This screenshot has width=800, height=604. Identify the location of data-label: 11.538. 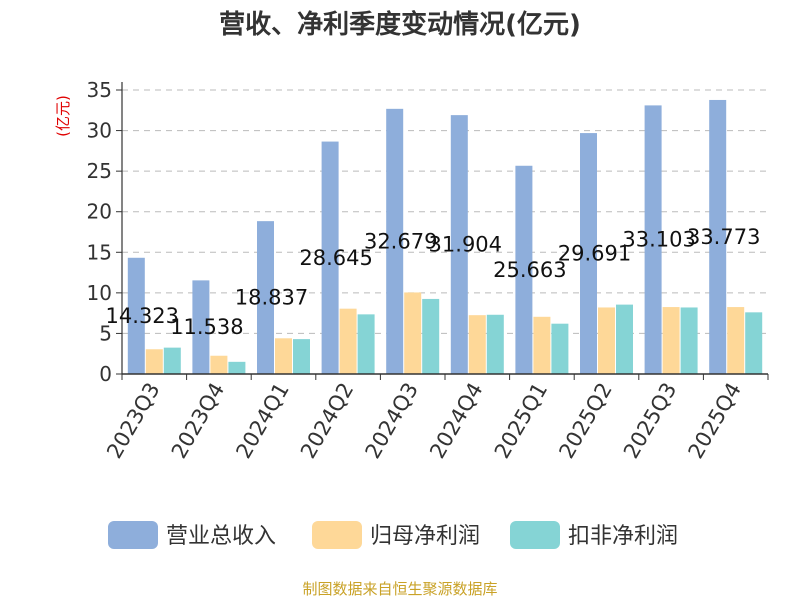
(206, 327).